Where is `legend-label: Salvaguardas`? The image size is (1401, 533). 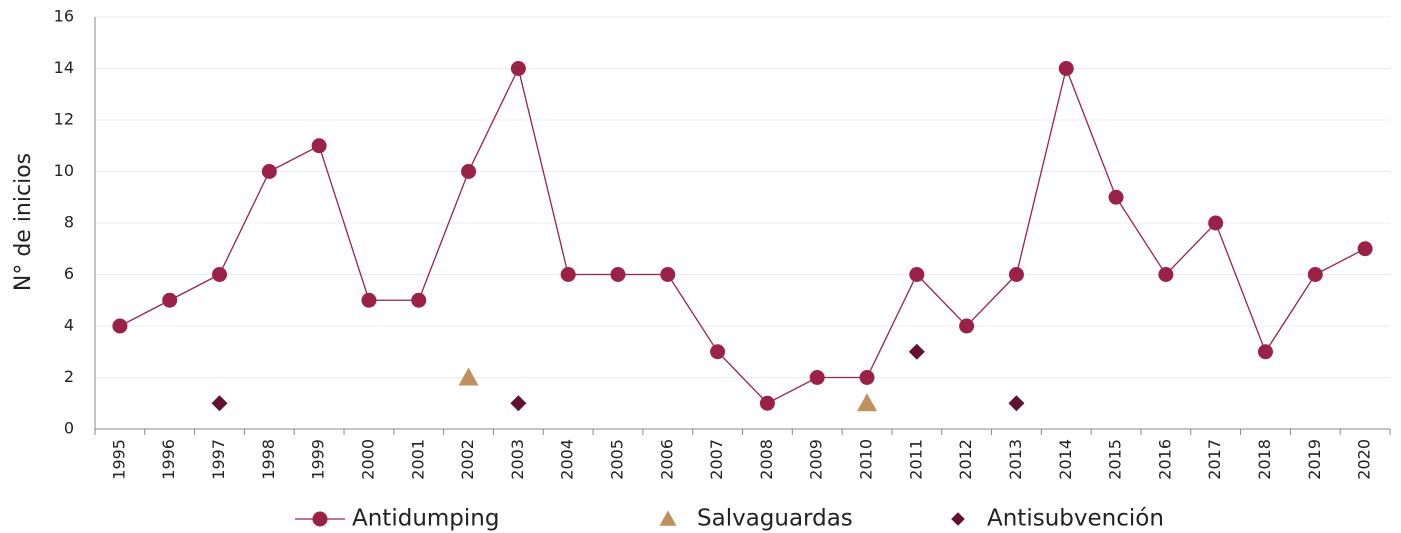 legend-label: Salvaguardas is located at coordinates (775, 519).